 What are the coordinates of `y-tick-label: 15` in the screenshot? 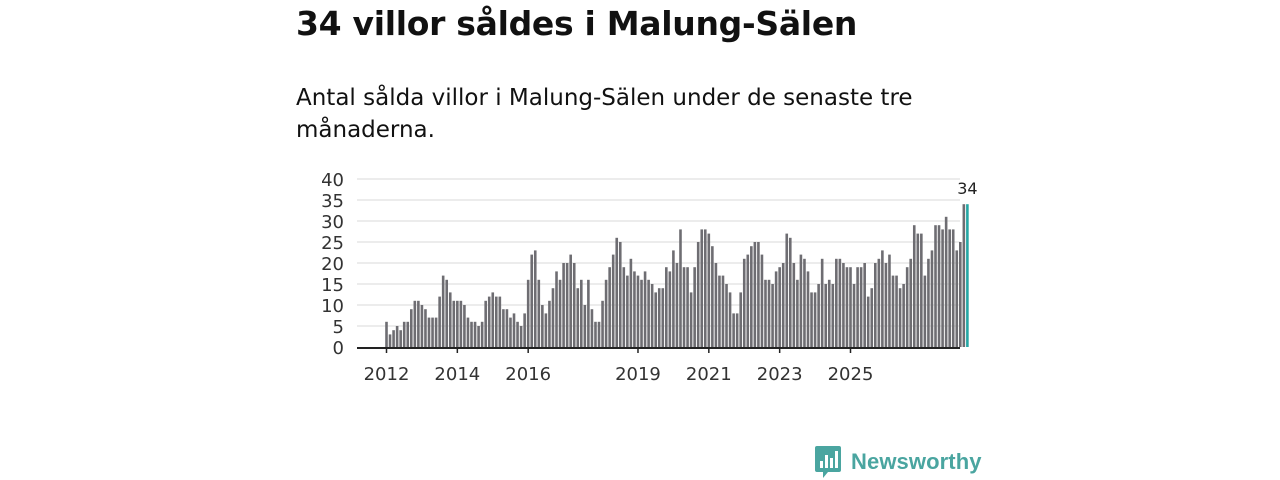 It's located at (332, 285).